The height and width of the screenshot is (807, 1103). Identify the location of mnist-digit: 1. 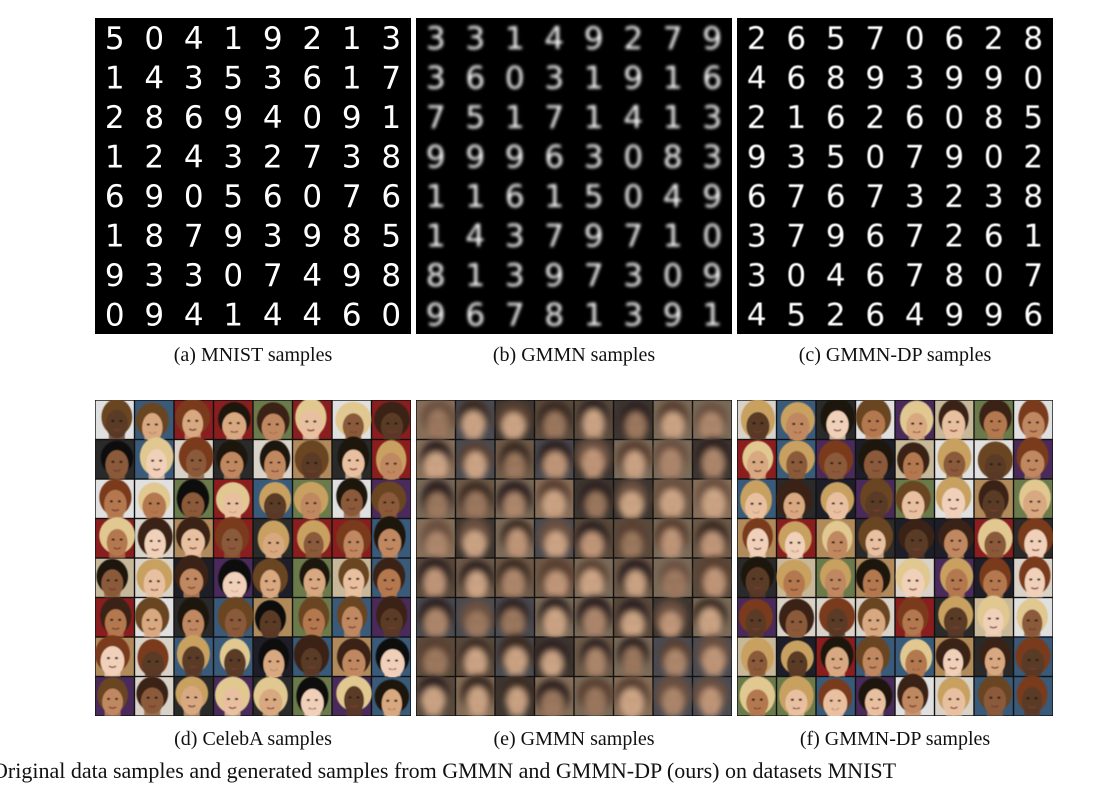
(233, 39).